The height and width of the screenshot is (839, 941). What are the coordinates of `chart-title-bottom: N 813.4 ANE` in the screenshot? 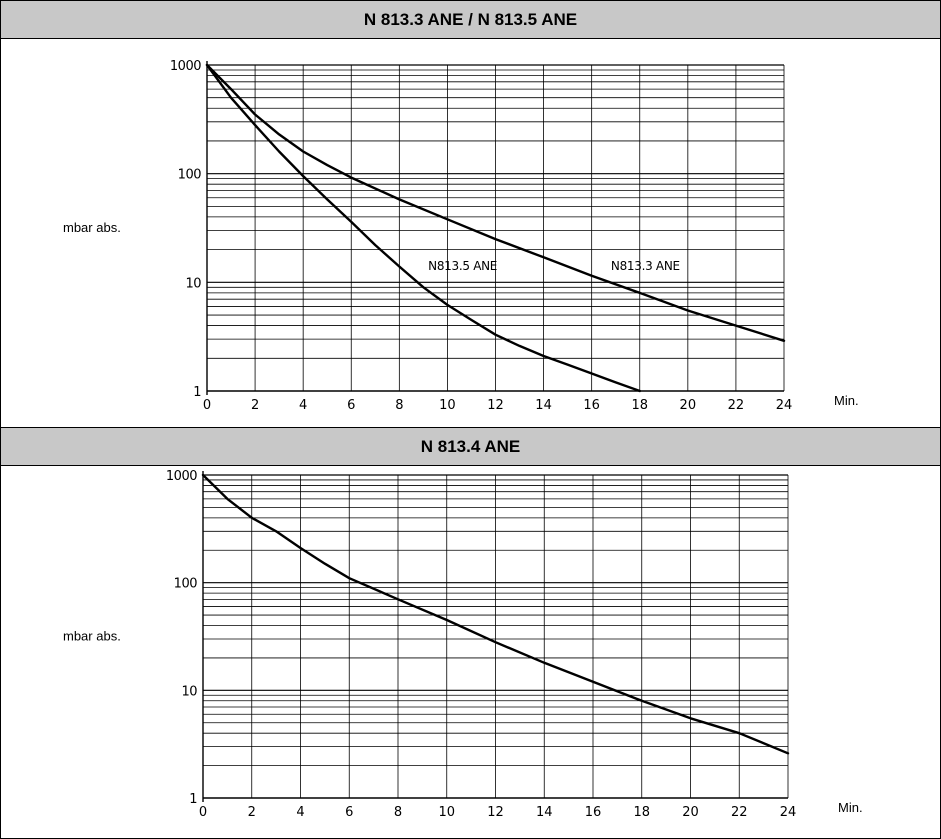 It's located at (470, 446).